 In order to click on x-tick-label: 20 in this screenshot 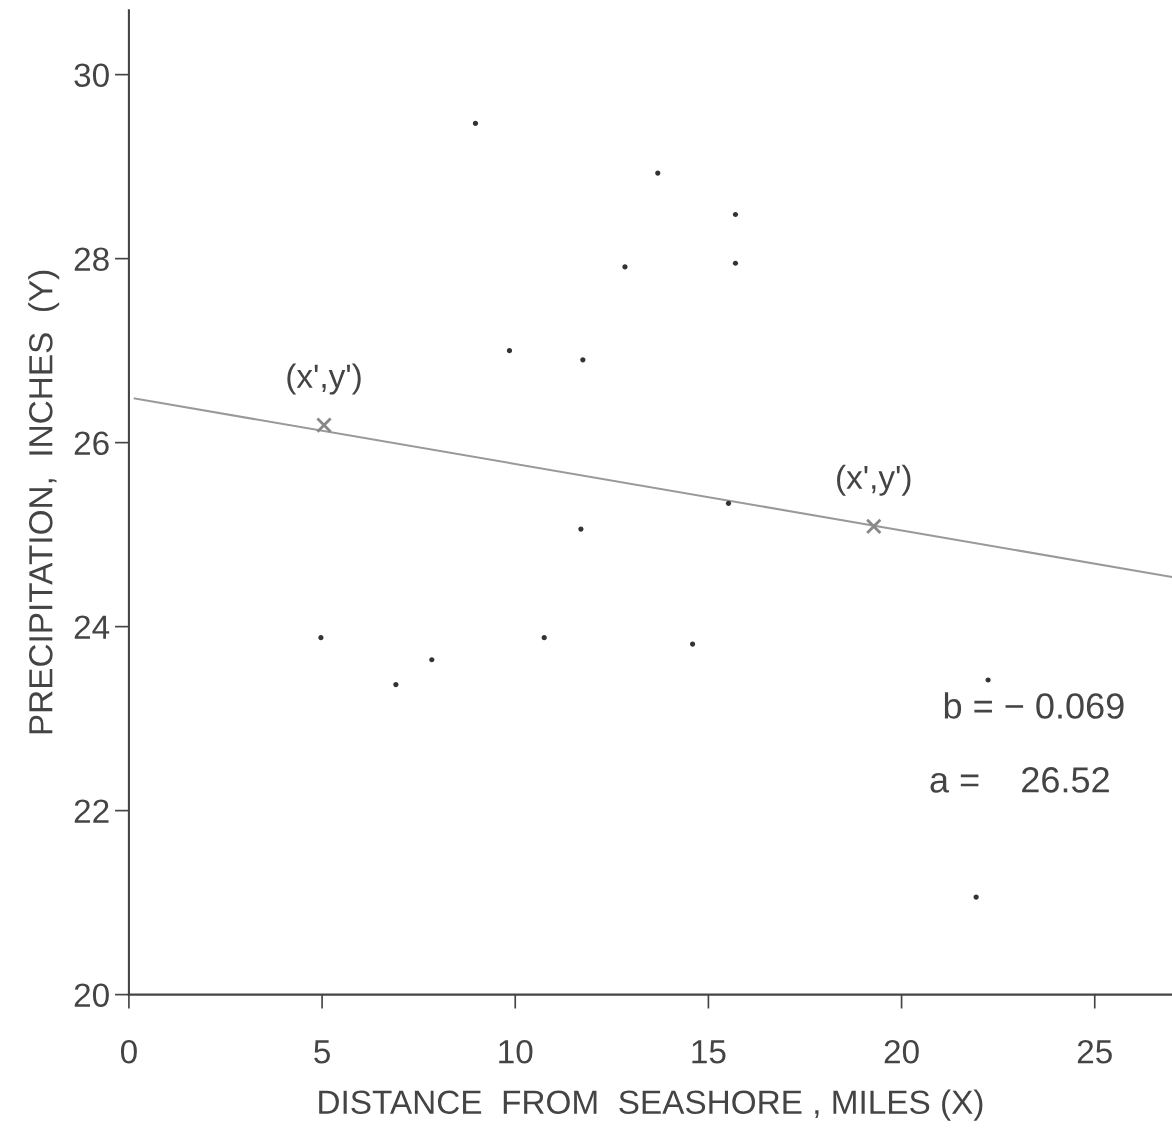, I will do `click(901, 1051)`.